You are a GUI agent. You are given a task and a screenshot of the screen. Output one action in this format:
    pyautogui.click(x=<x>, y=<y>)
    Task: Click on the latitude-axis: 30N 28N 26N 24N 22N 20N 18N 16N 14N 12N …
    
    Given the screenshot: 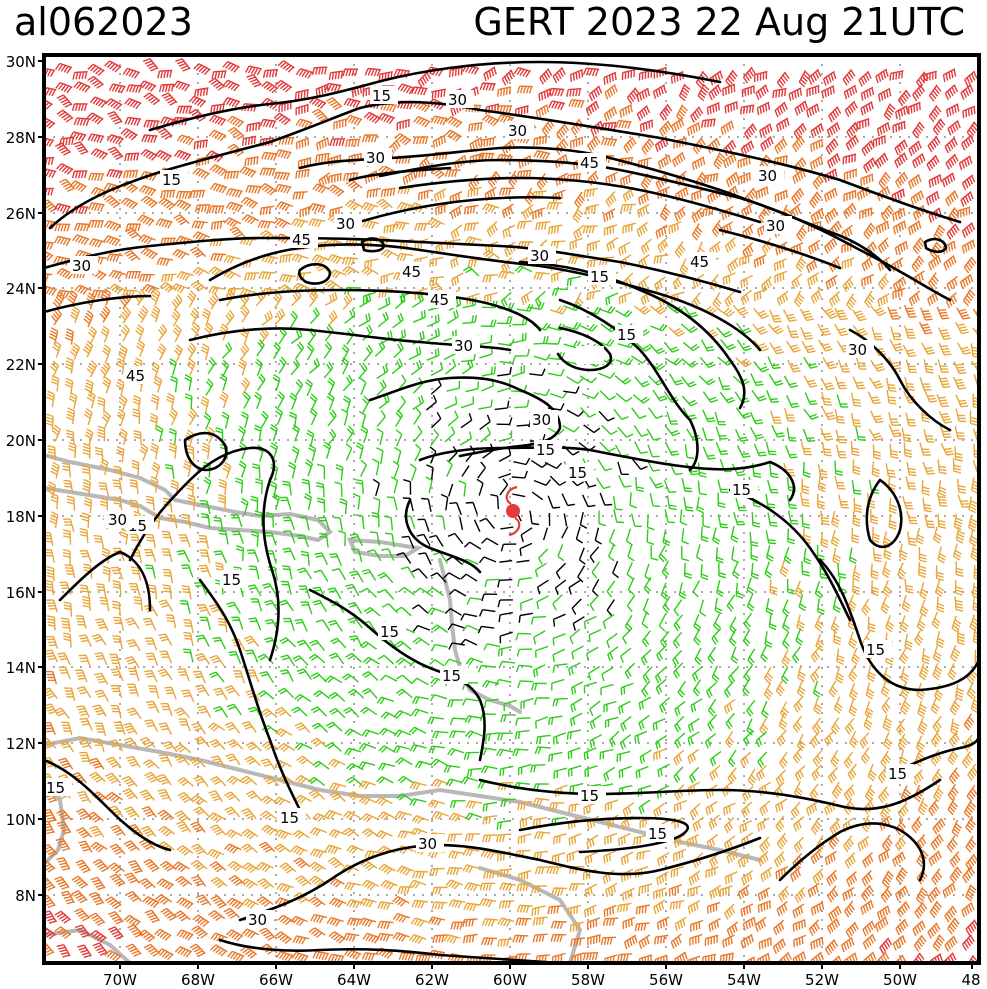 What is the action you would take?
    pyautogui.click(x=25, y=479)
    